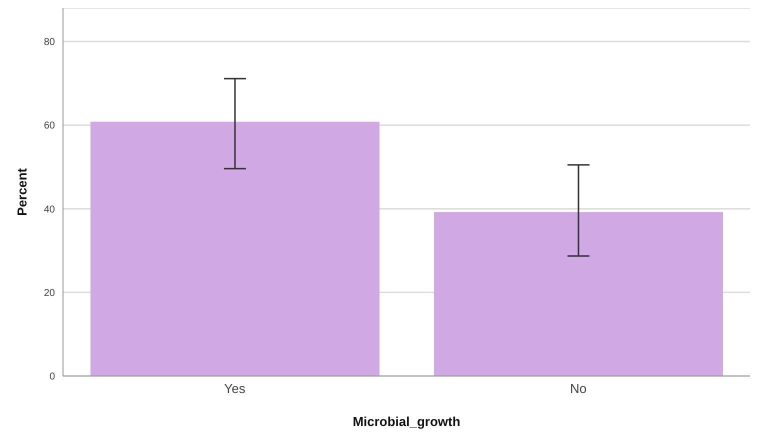 This screenshot has height=436, width=764. I want to click on y-tick-label: 80, so click(50, 42).